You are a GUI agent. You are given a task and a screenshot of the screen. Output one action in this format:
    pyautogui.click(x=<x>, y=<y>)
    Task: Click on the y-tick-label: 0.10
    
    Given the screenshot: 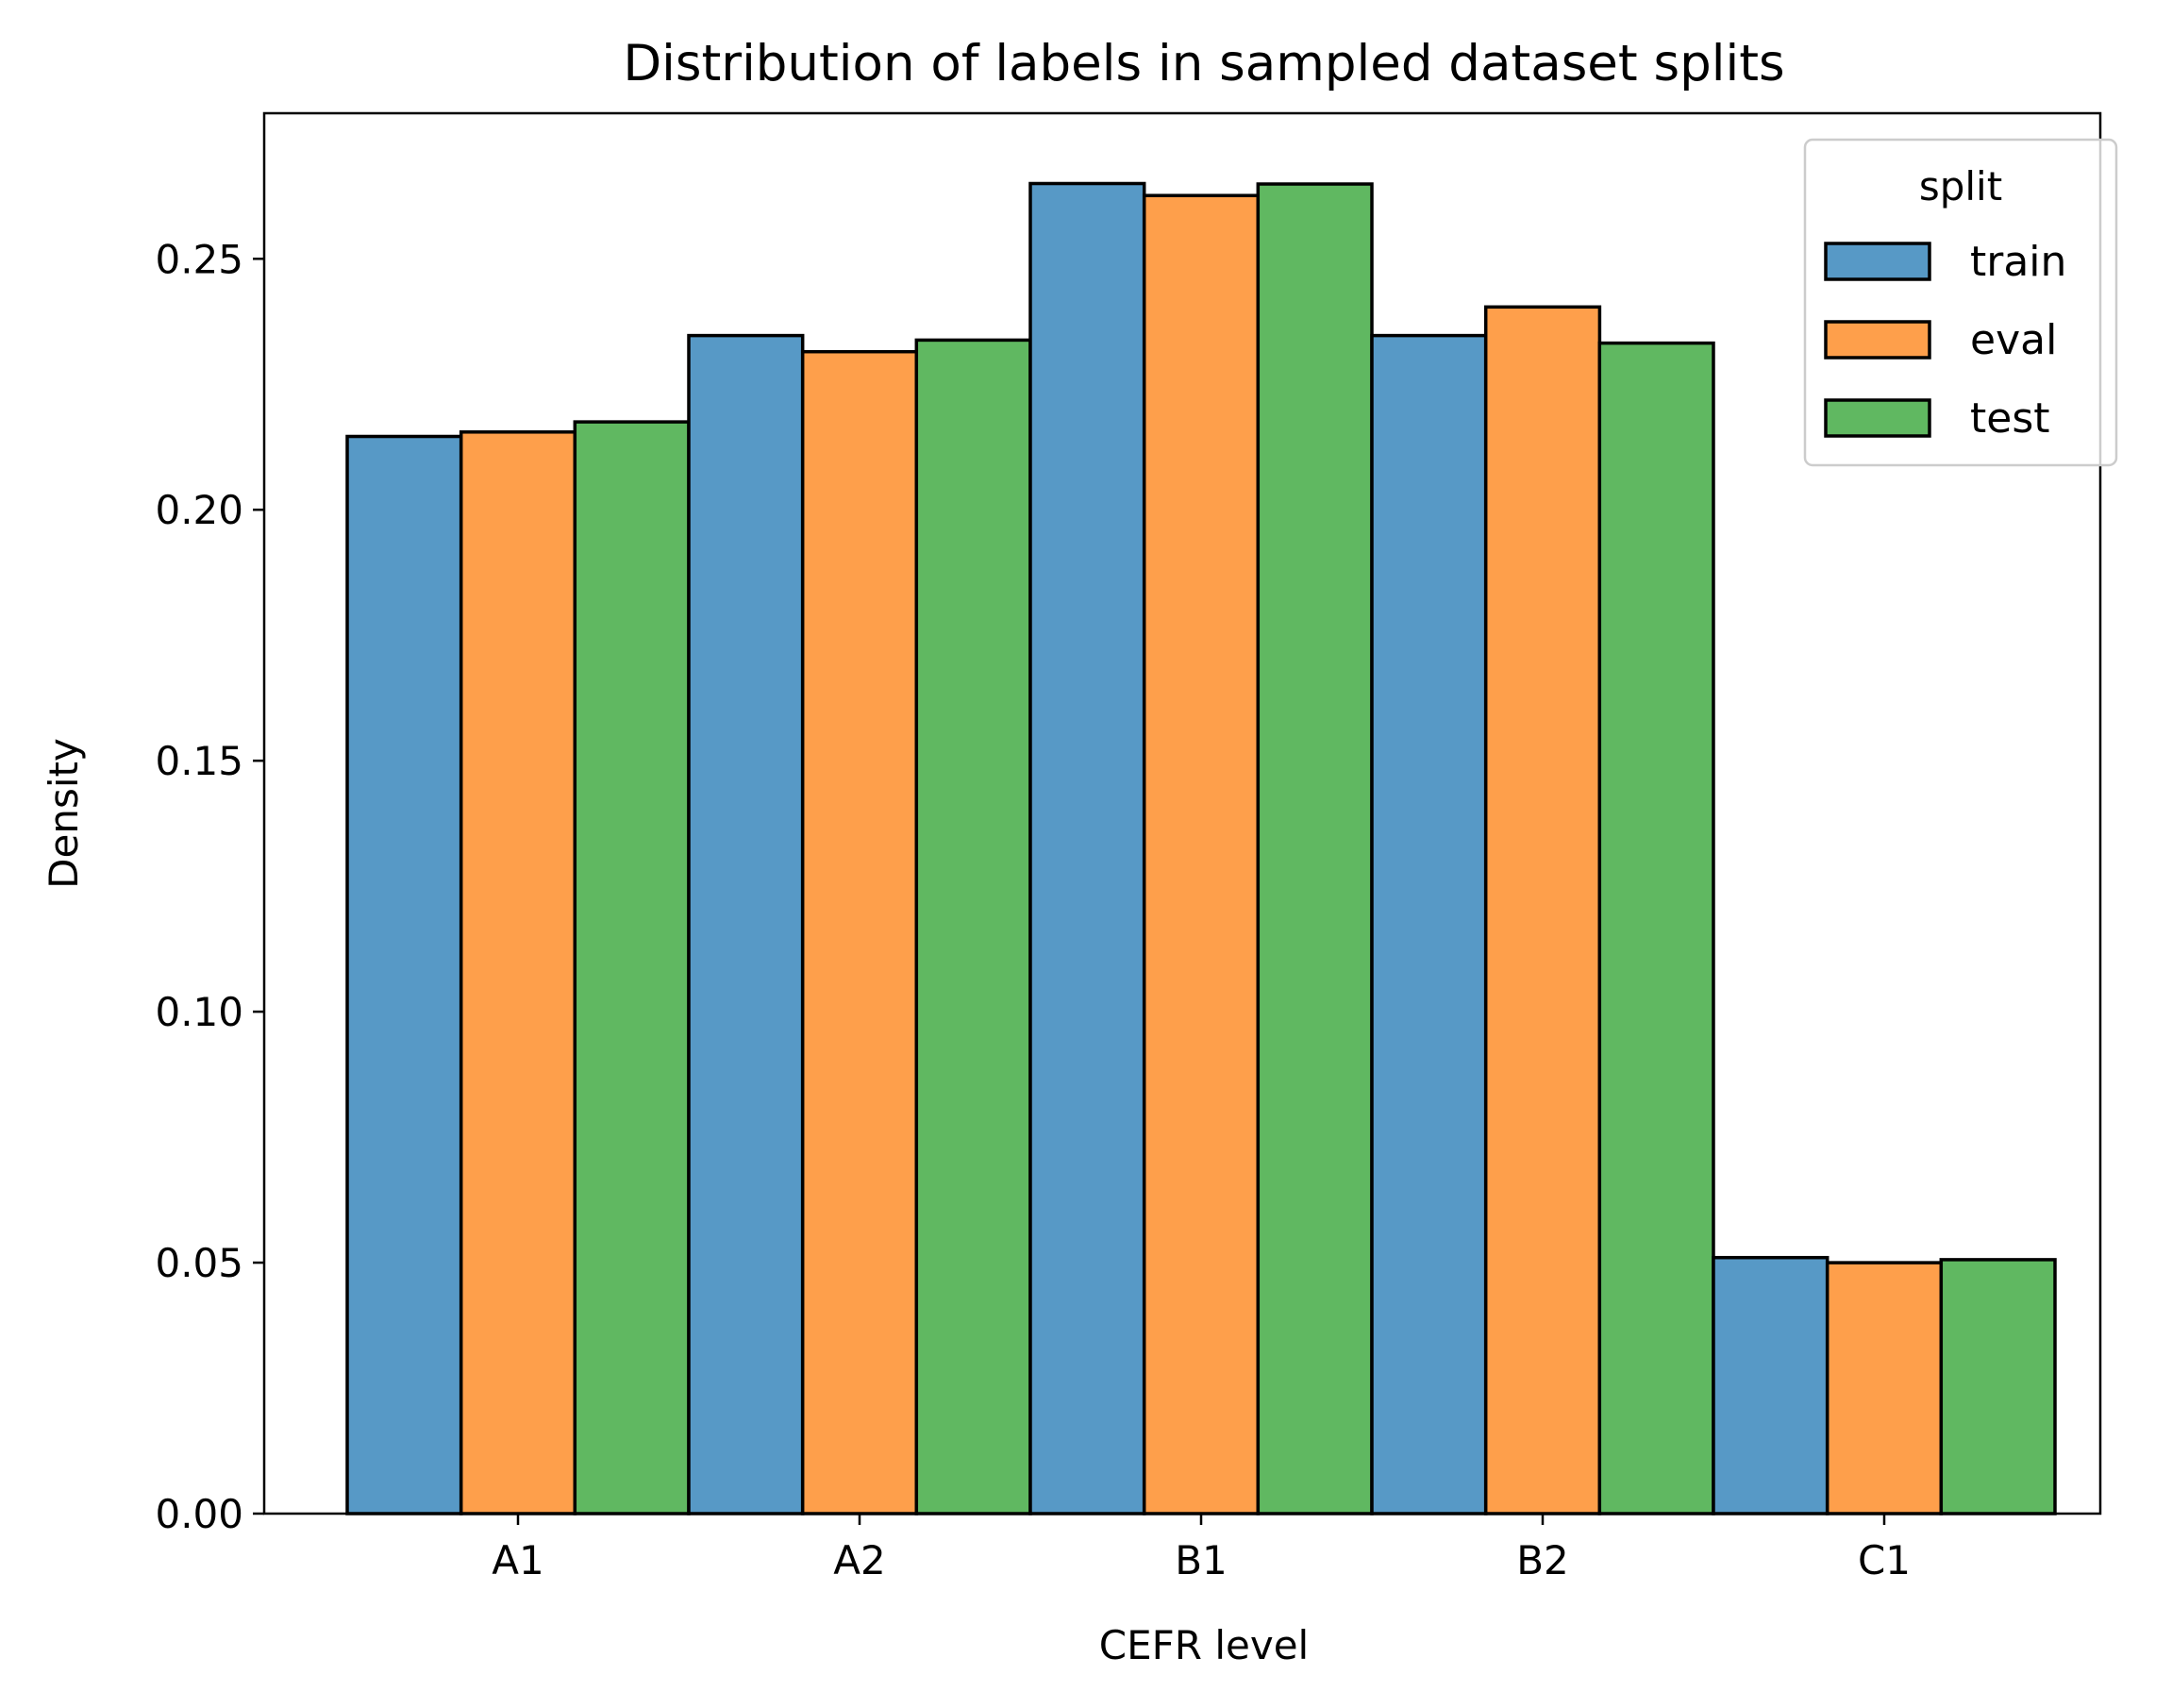 What is the action you would take?
    pyautogui.click(x=199, y=1012)
    